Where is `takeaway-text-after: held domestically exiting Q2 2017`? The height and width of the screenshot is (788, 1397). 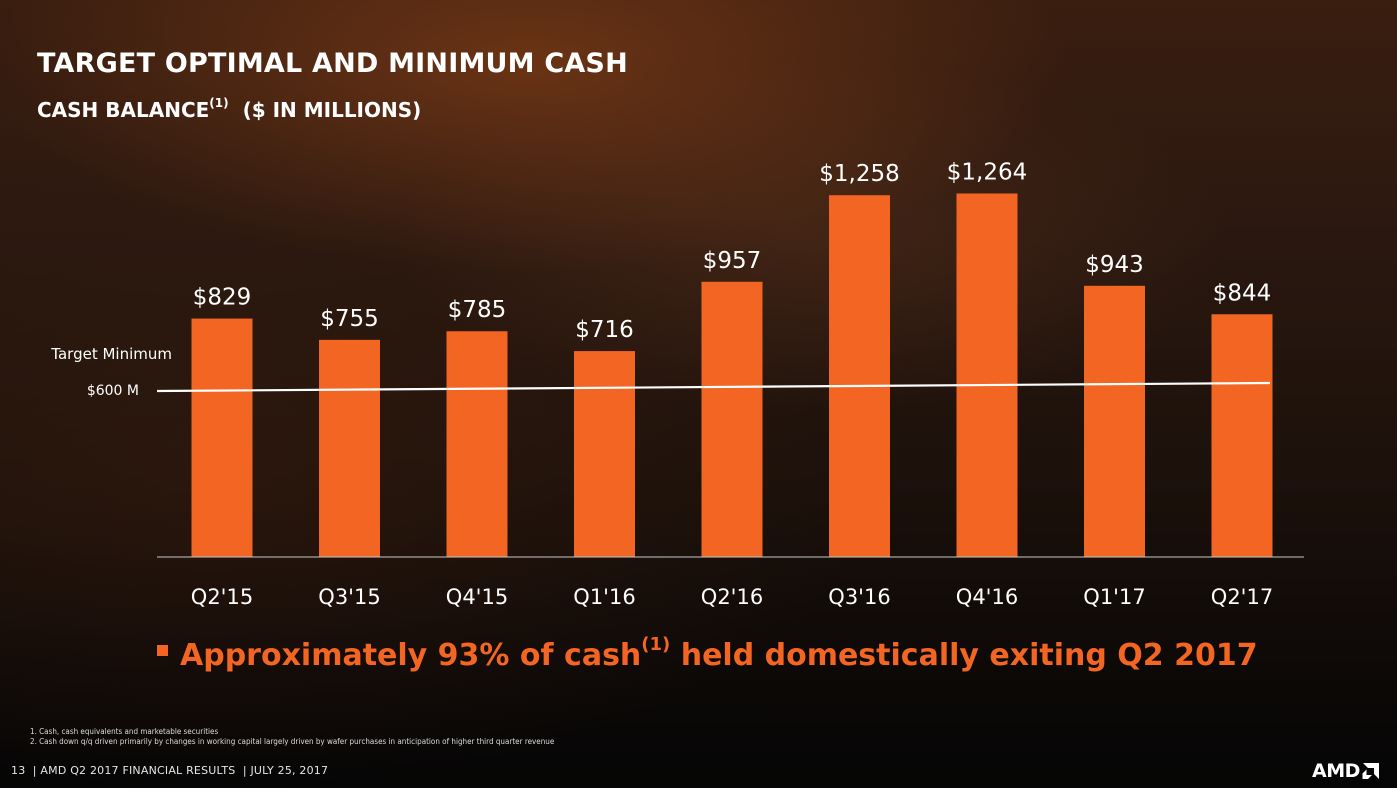
takeaway-text-after: held domestically exiting Q2 2017 is located at coordinates (964, 655).